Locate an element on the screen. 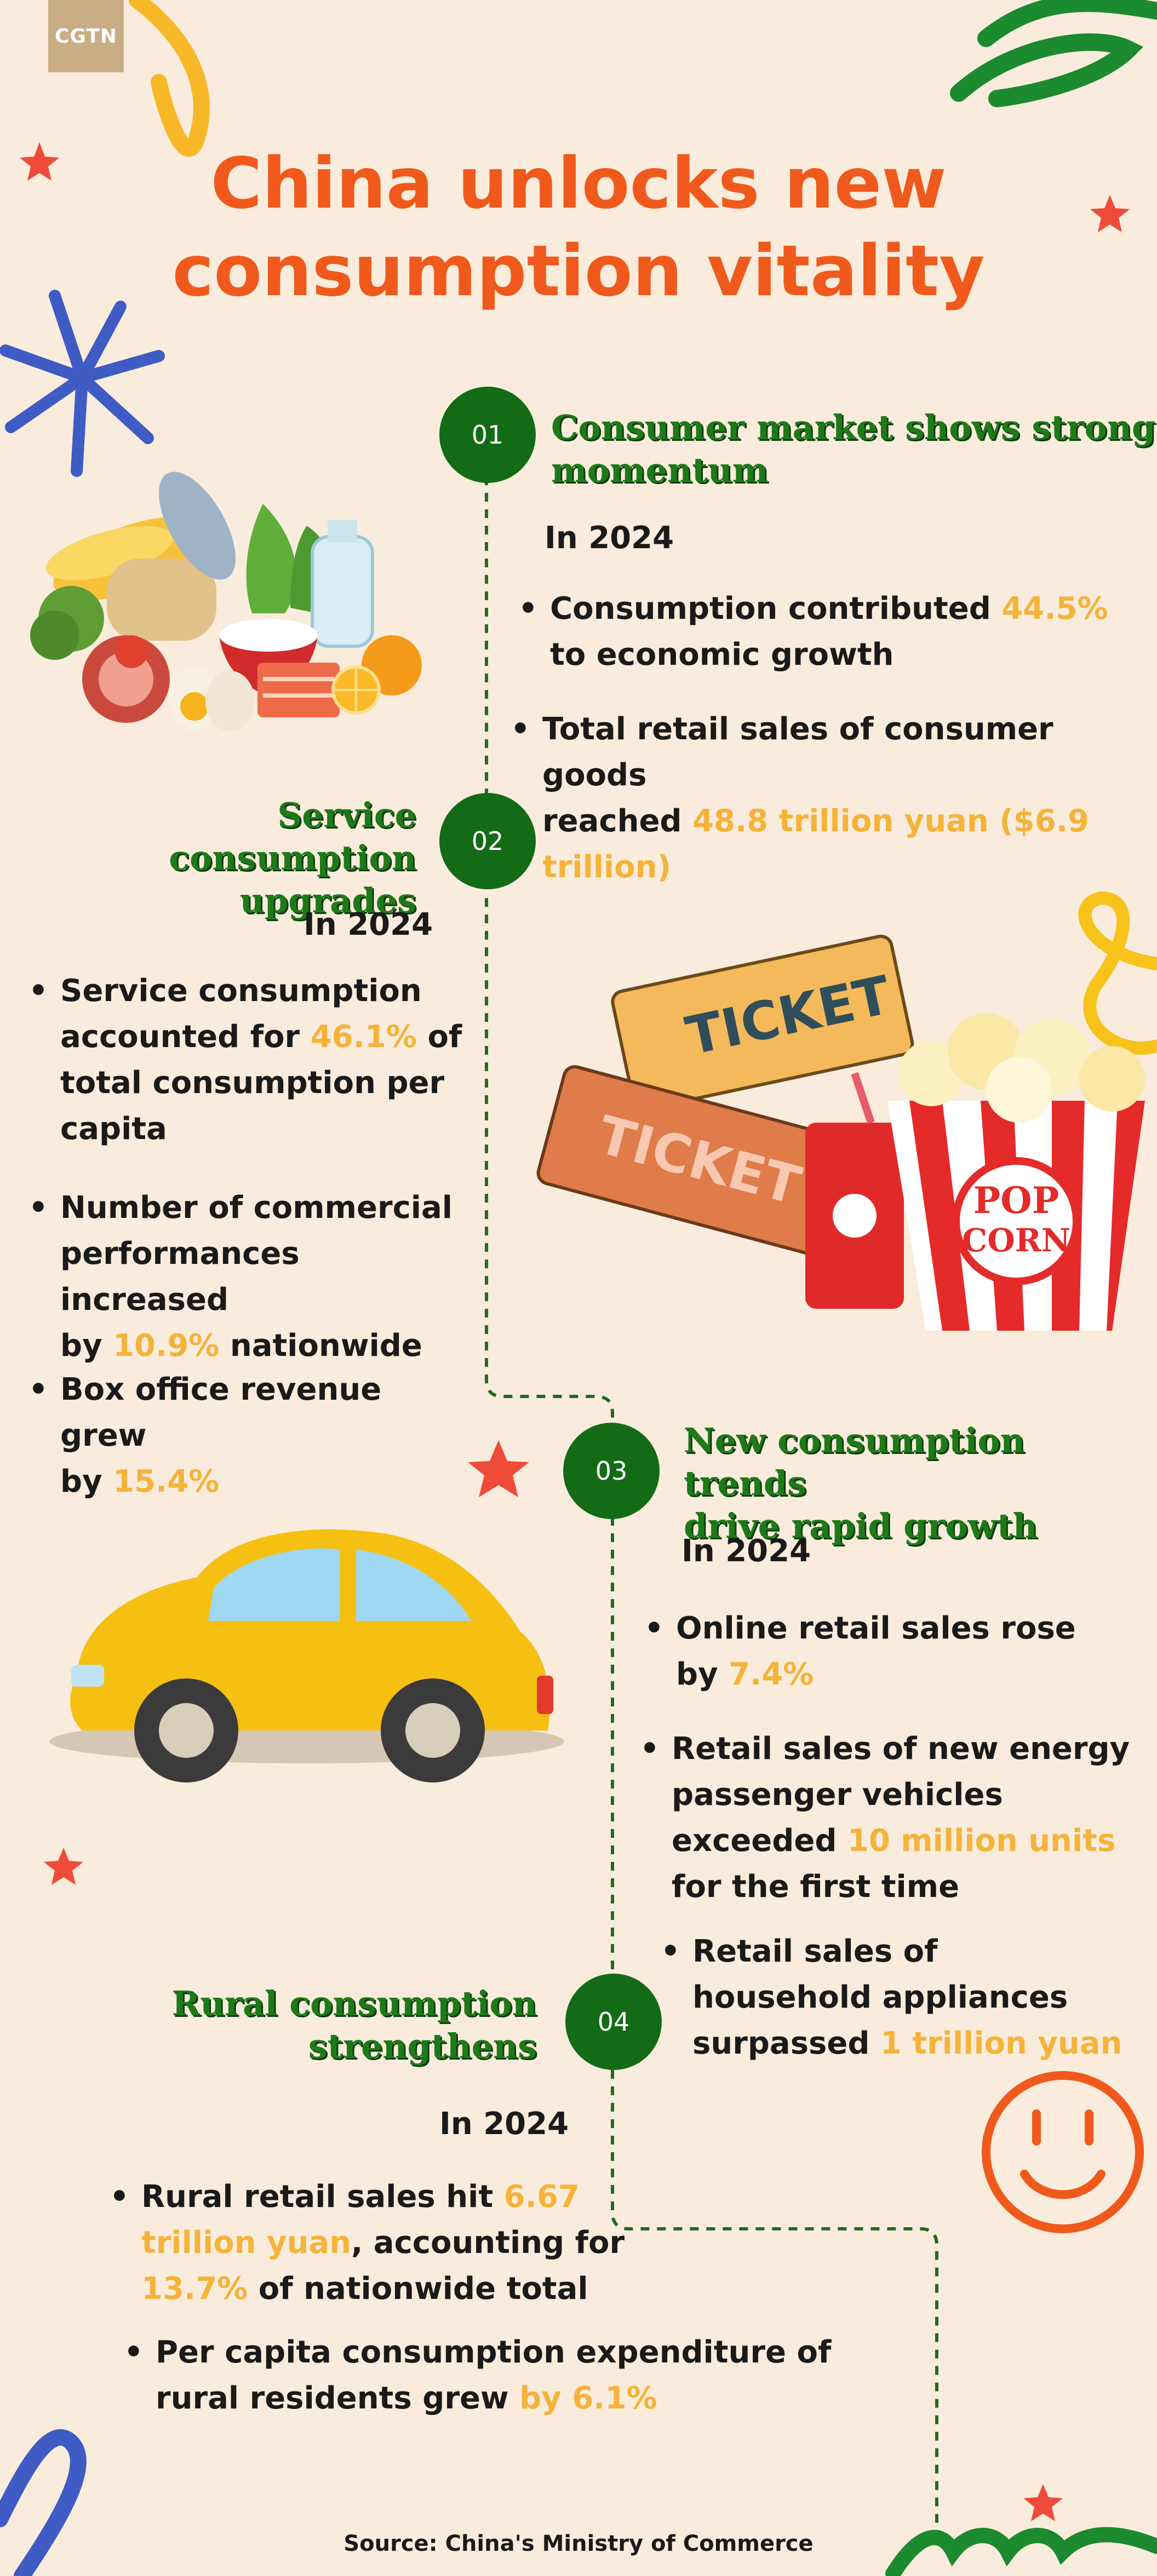 Image resolution: width=1157 pixels, height=2576 pixels. bullet-item: Box office revenue grew by 15.4% is located at coordinates (253, 1436).